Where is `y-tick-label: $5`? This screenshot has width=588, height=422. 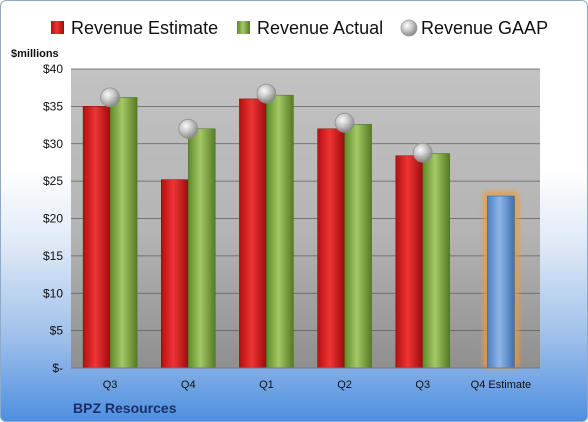
y-tick-label: $5 is located at coordinates (57, 331).